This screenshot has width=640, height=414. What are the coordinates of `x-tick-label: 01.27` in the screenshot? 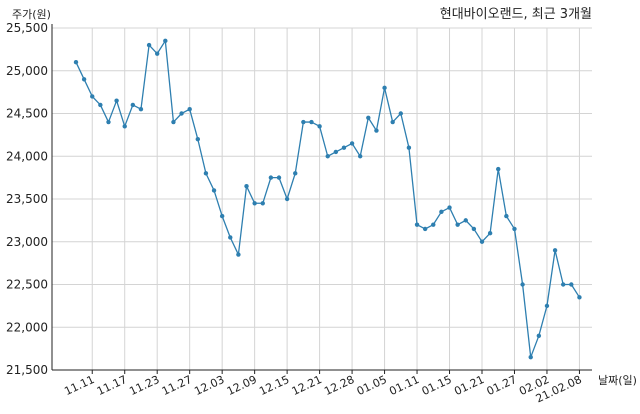 It's located at (502, 385).